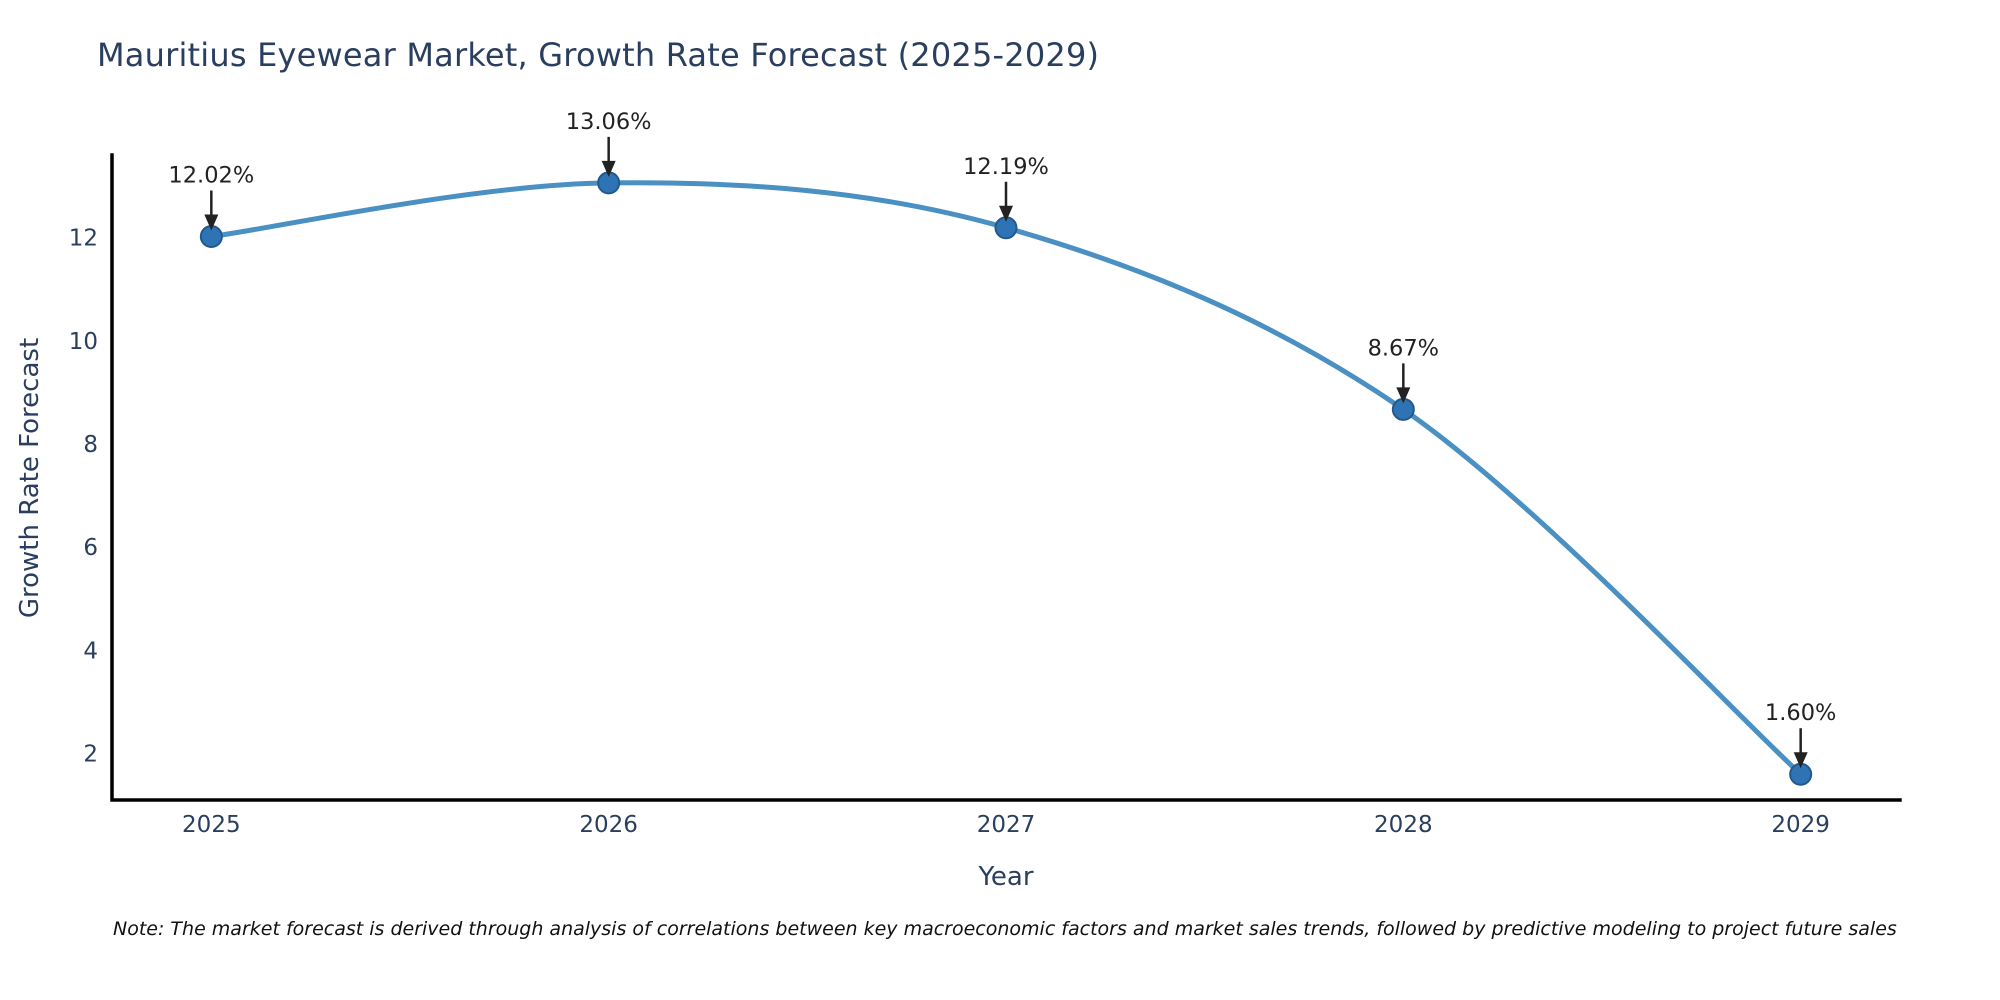  I want to click on y-tick-label-10: 10, so click(83, 342).